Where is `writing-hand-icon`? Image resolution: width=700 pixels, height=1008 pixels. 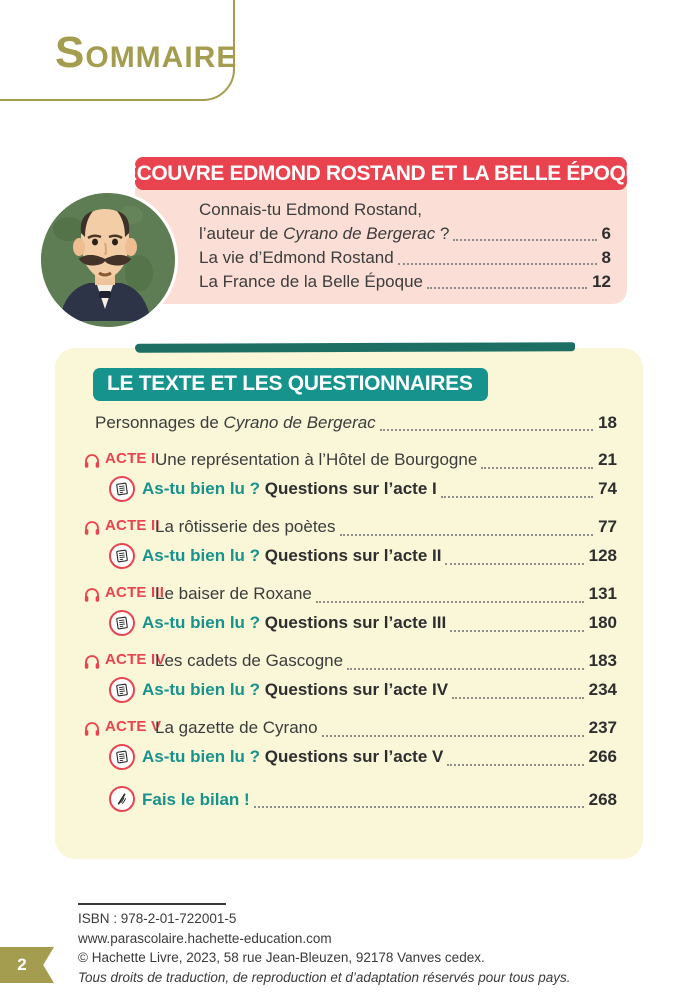 writing-hand-icon is located at coordinates (122, 799).